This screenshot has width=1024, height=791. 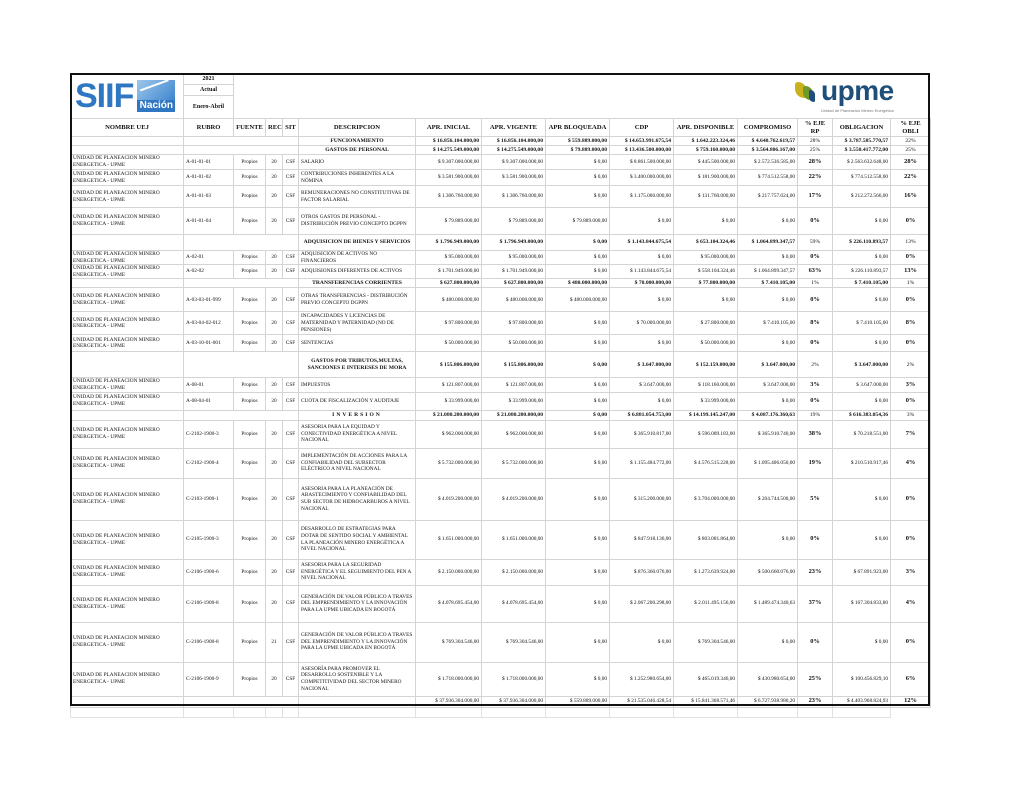 I want to click on compromiso: $ 1.095.406.050,00, so click(x=767, y=463).